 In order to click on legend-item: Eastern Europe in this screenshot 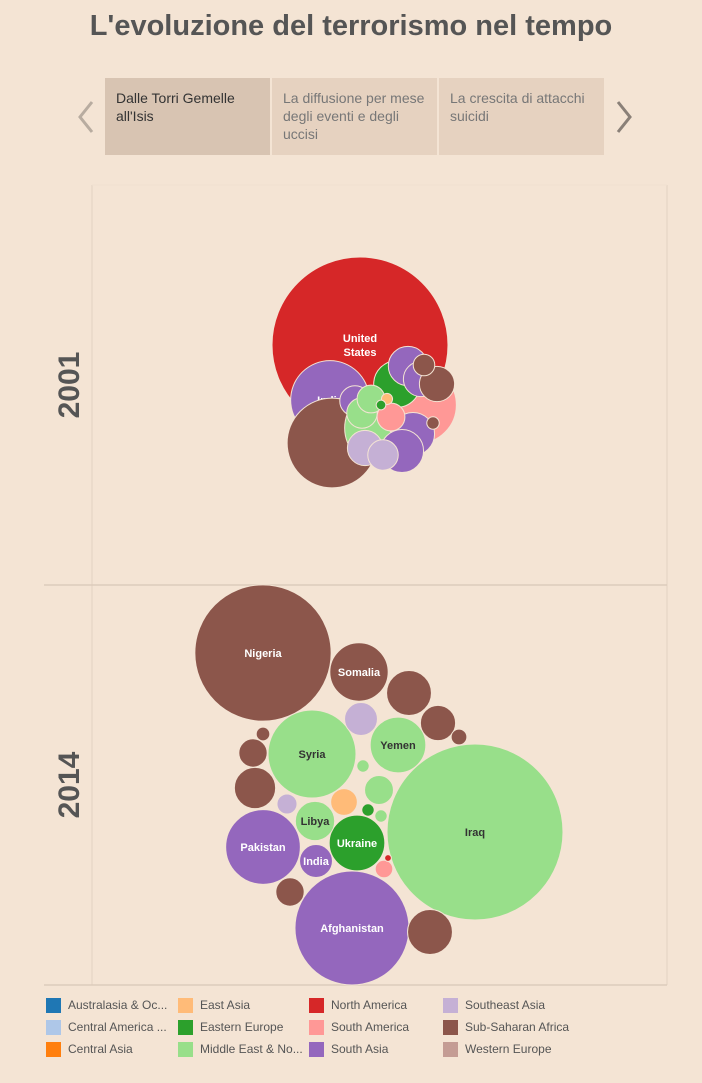, I will do `click(230, 1027)`.